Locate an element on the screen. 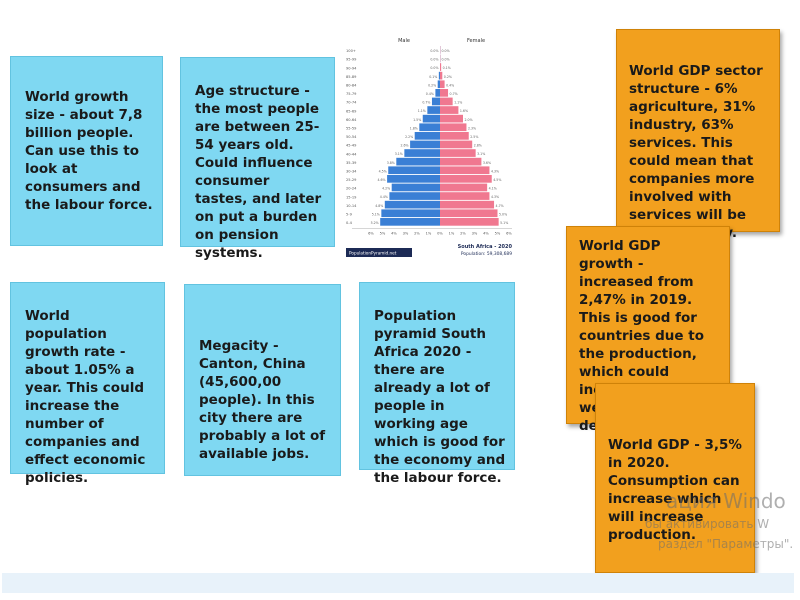 This screenshot has height=600, width=800. age-tick-label: 50-54 is located at coordinates (351, 137).